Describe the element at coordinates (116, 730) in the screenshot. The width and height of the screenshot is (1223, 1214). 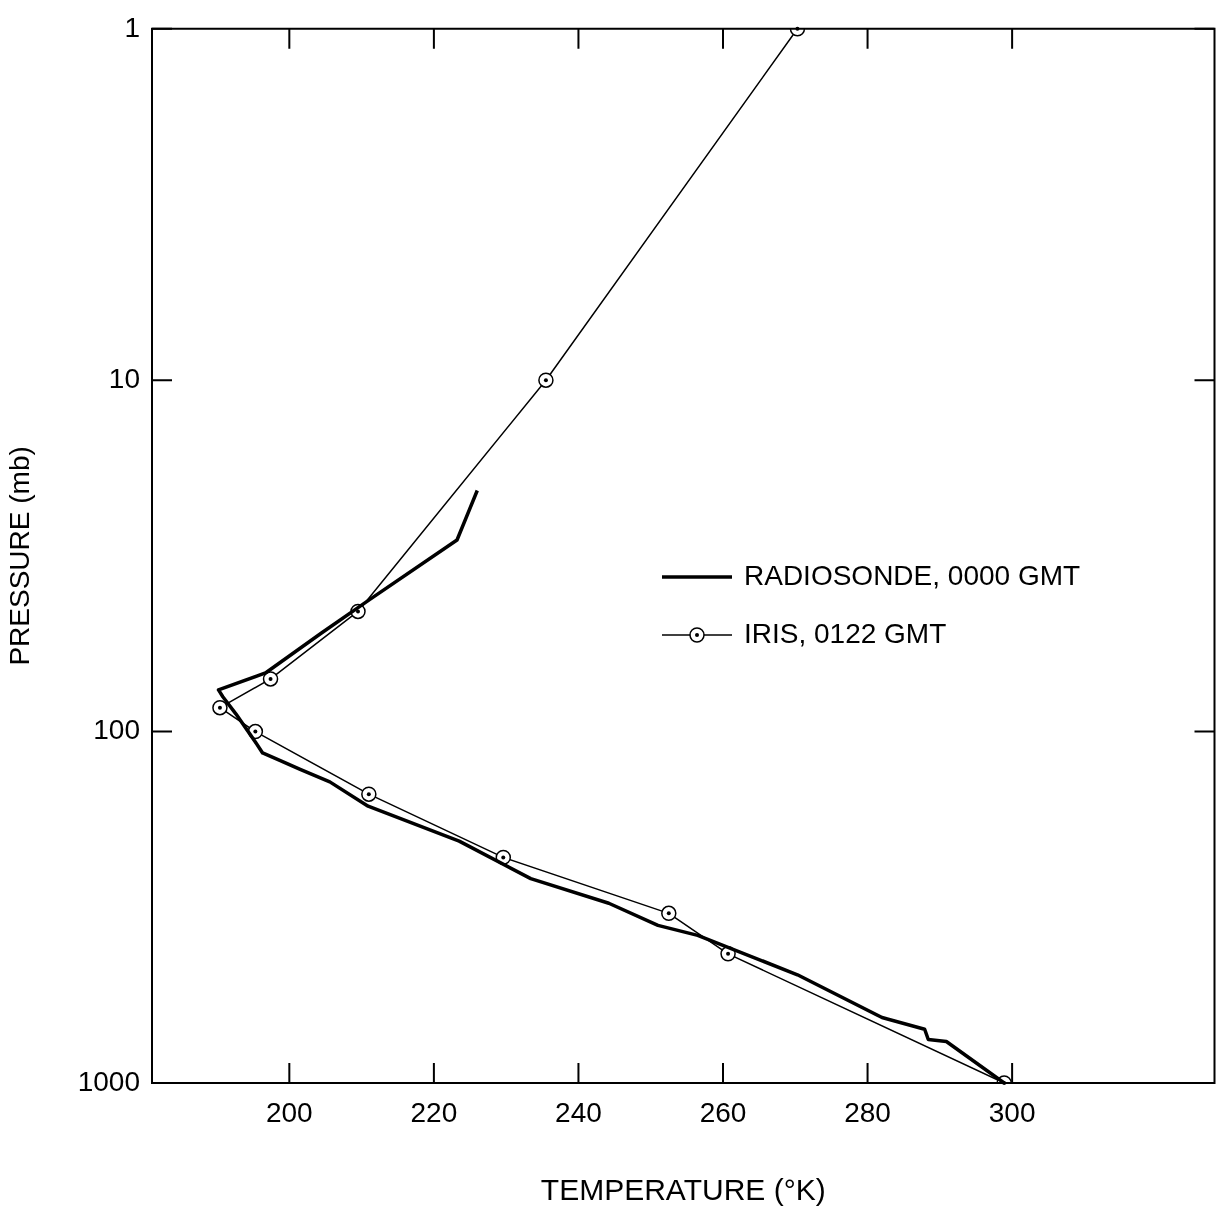
I see `y-tick-label: 100` at that location.